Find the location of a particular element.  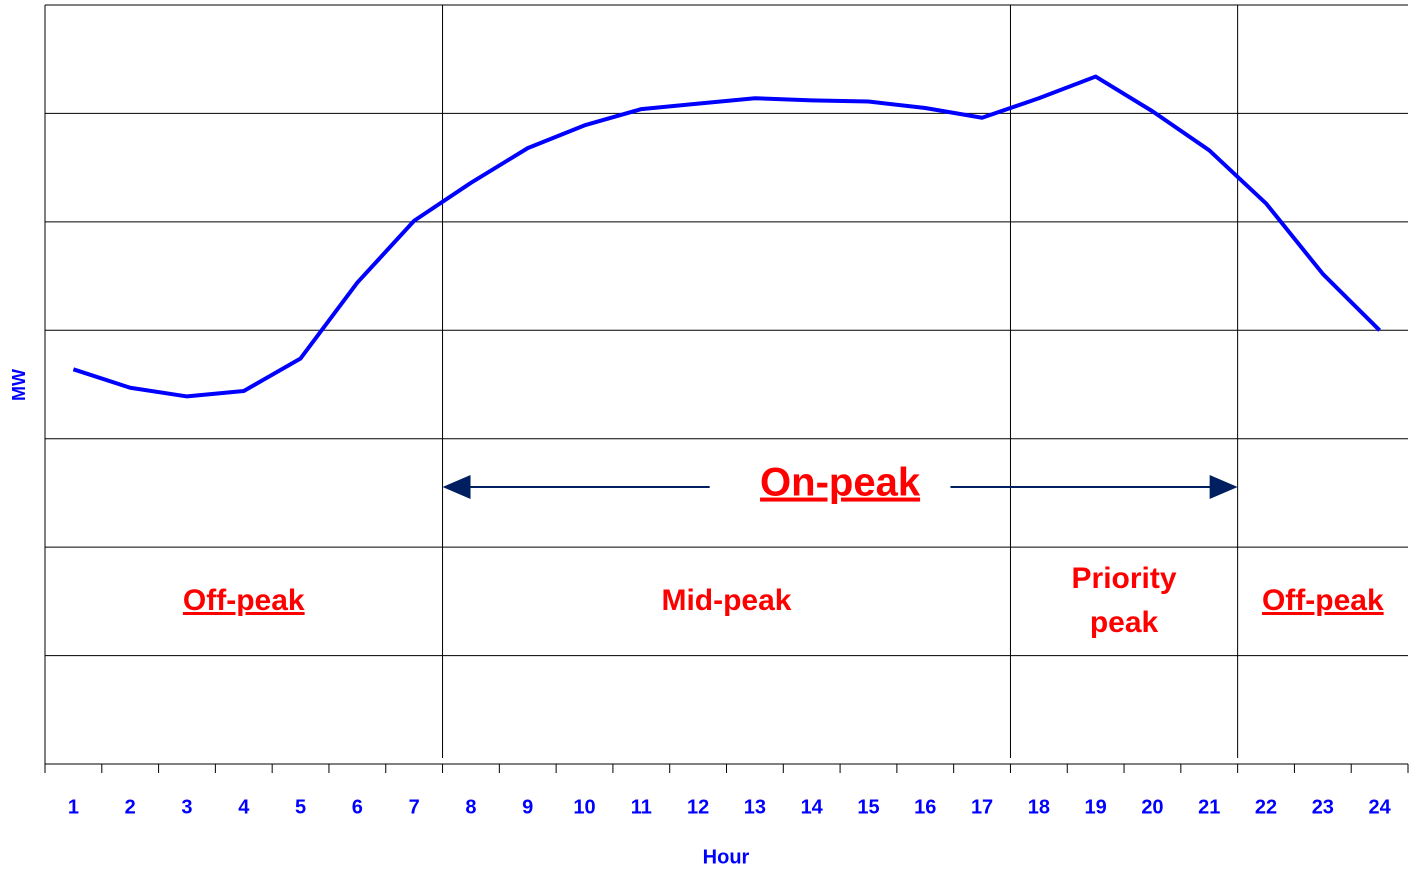

x-tick-label: 16 is located at coordinates (925, 807).